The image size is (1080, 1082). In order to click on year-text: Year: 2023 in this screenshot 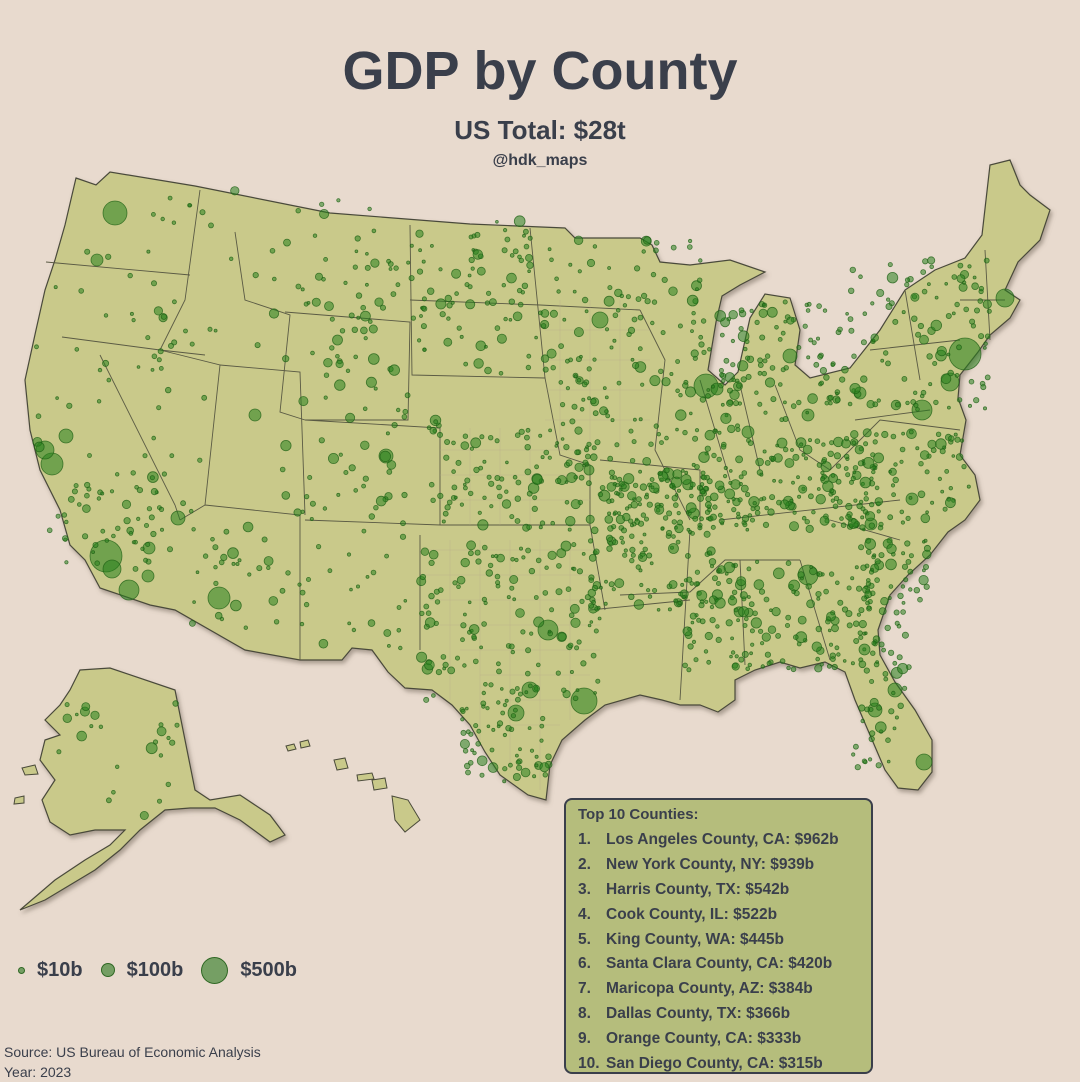, I will do `click(38, 1072)`.